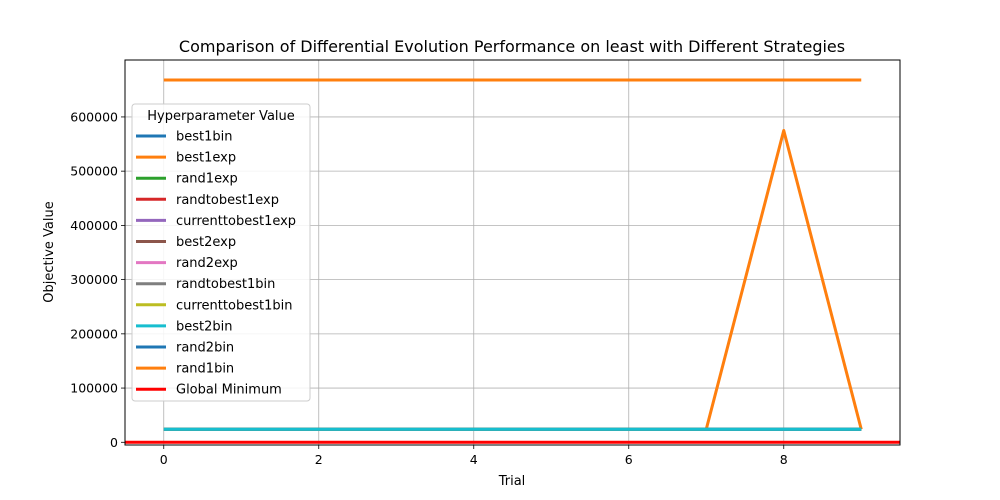  What do you see at coordinates (629, 459) in the screenshot?
I see `x-tick-label: 6` at bounding box center [629, 459].